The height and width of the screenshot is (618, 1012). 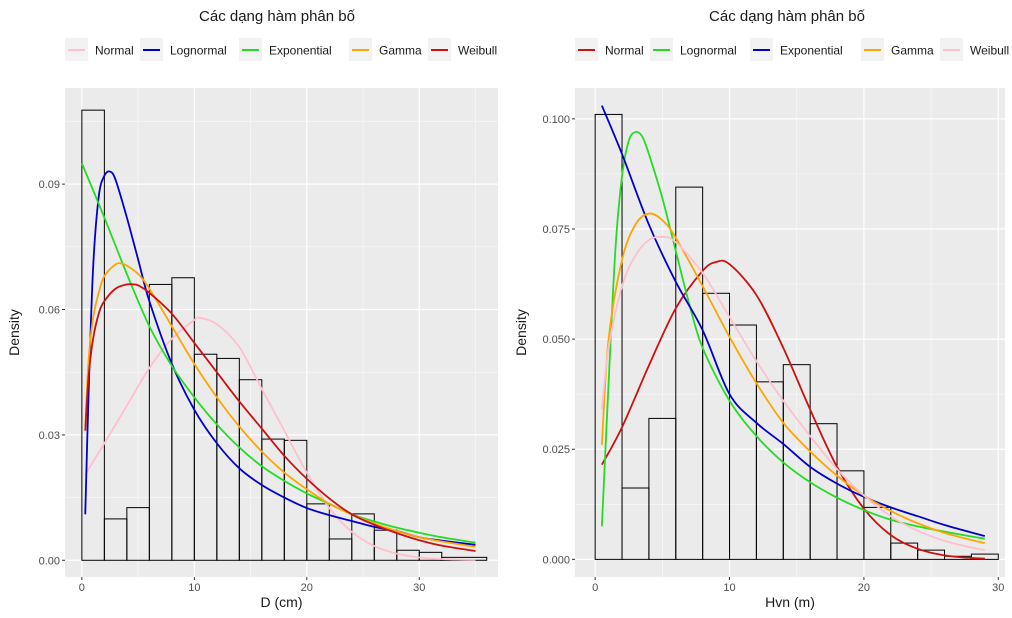 I want to click on y-tick-label: 0.100, so click(x=556, y=120).